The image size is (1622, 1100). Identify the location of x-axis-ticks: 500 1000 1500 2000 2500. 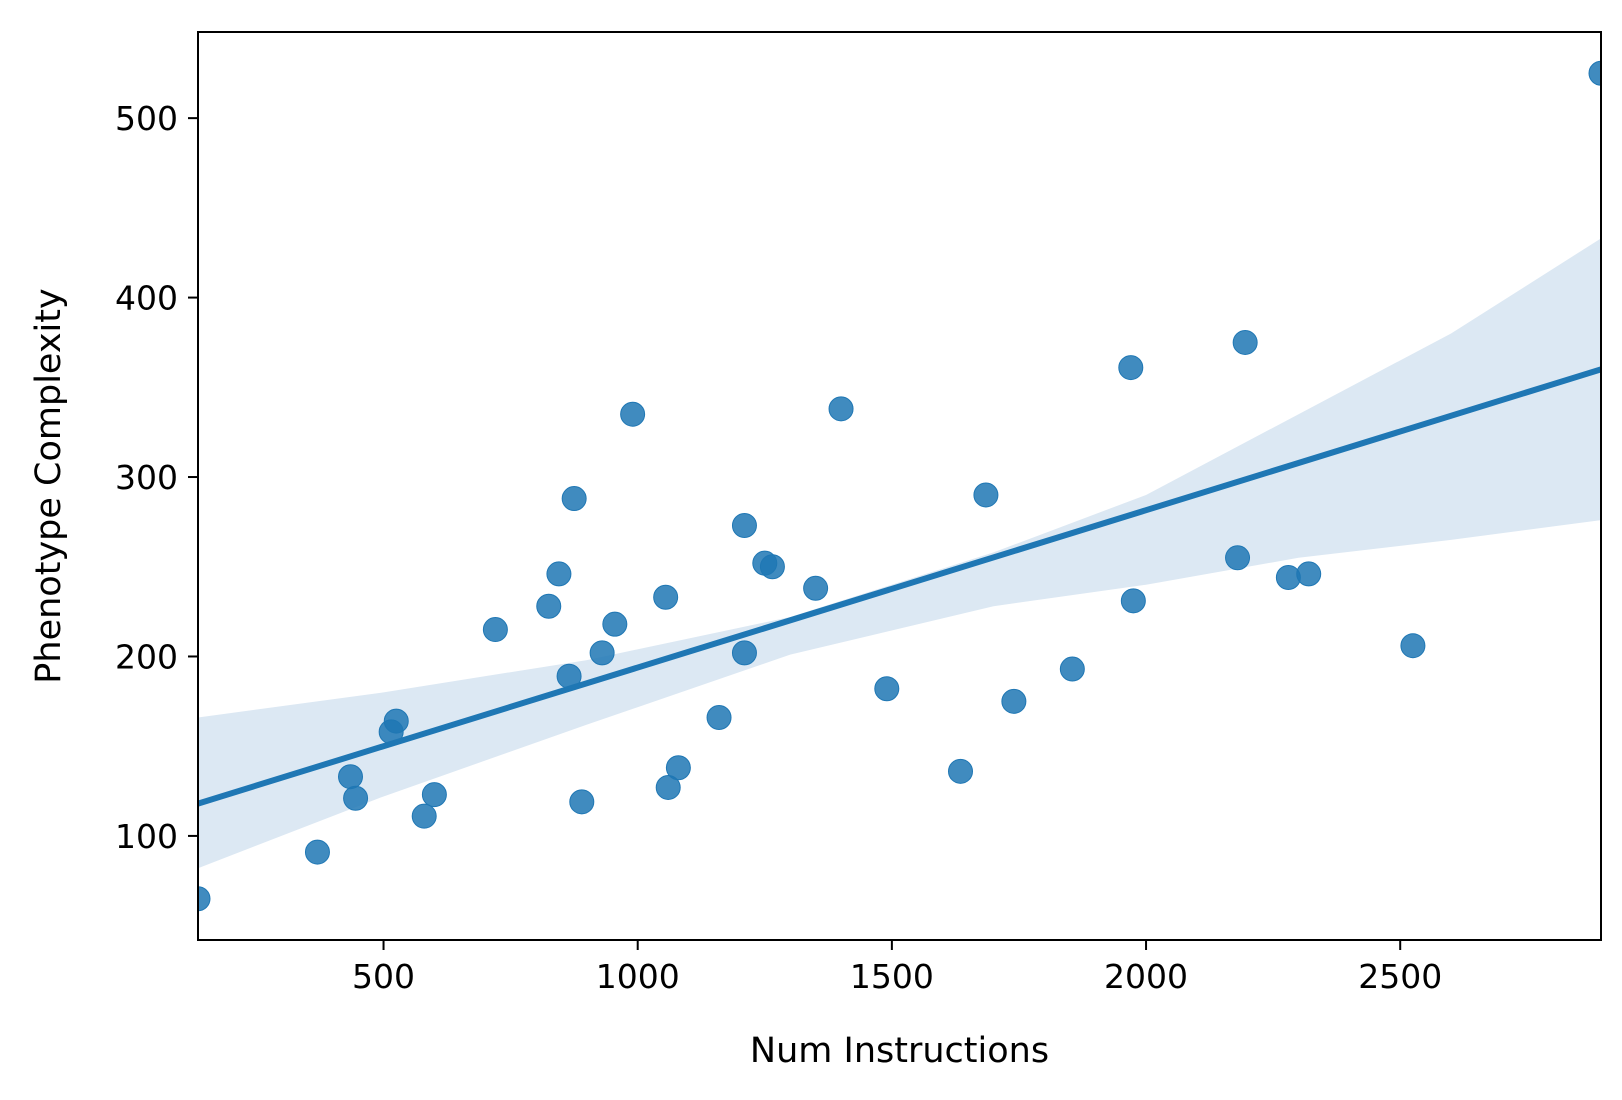
(897, 968).